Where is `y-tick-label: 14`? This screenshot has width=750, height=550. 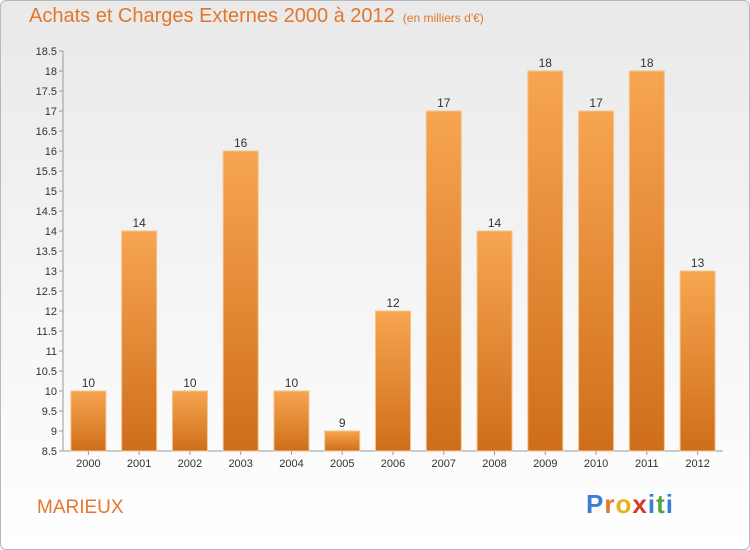
y-tick-label: 14 is located at coordinates (51, 232).